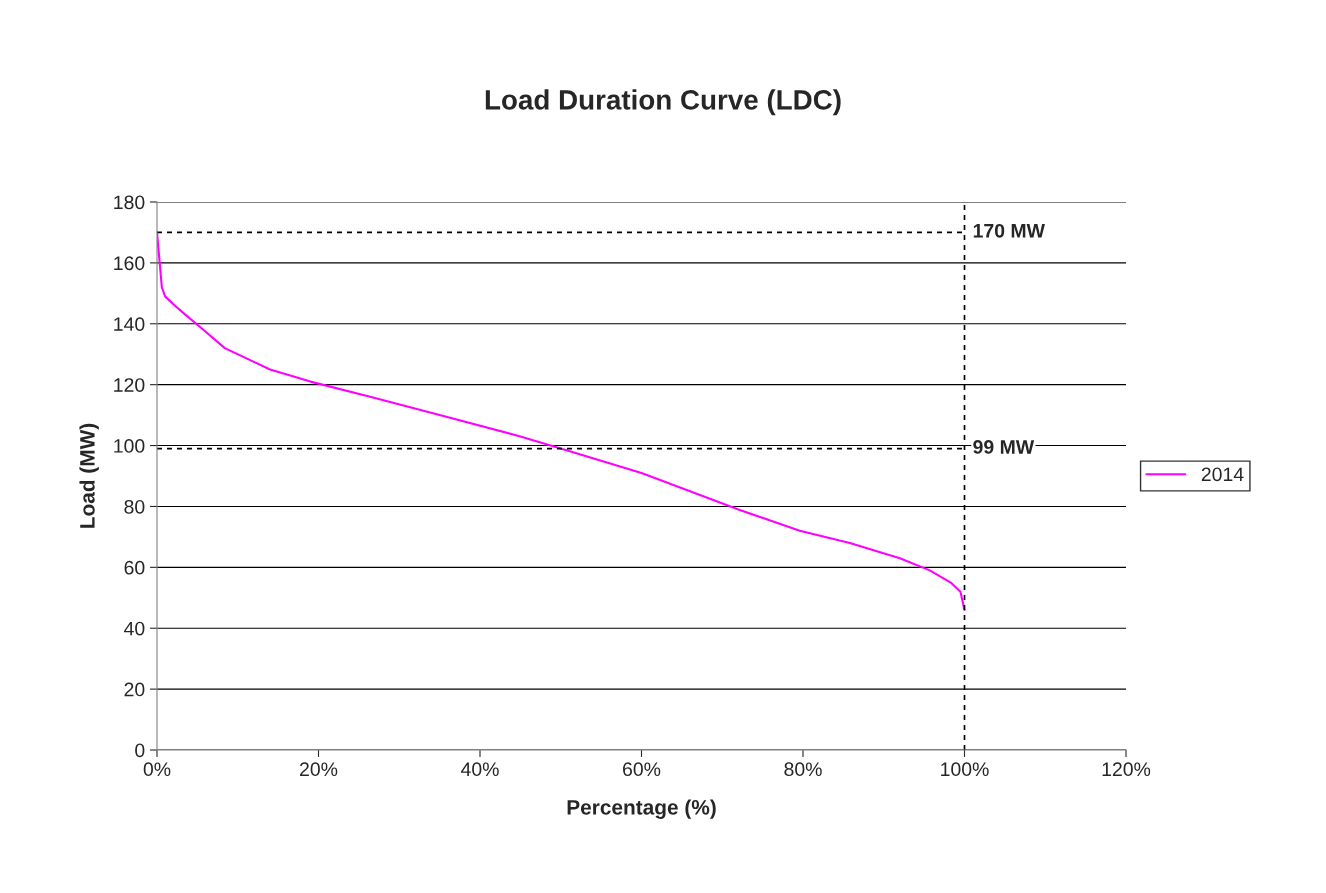 Image resolution: width=1326 pixels, height=893 pixels. I want to click on x-tick-label: 80%, so click(803, 769).